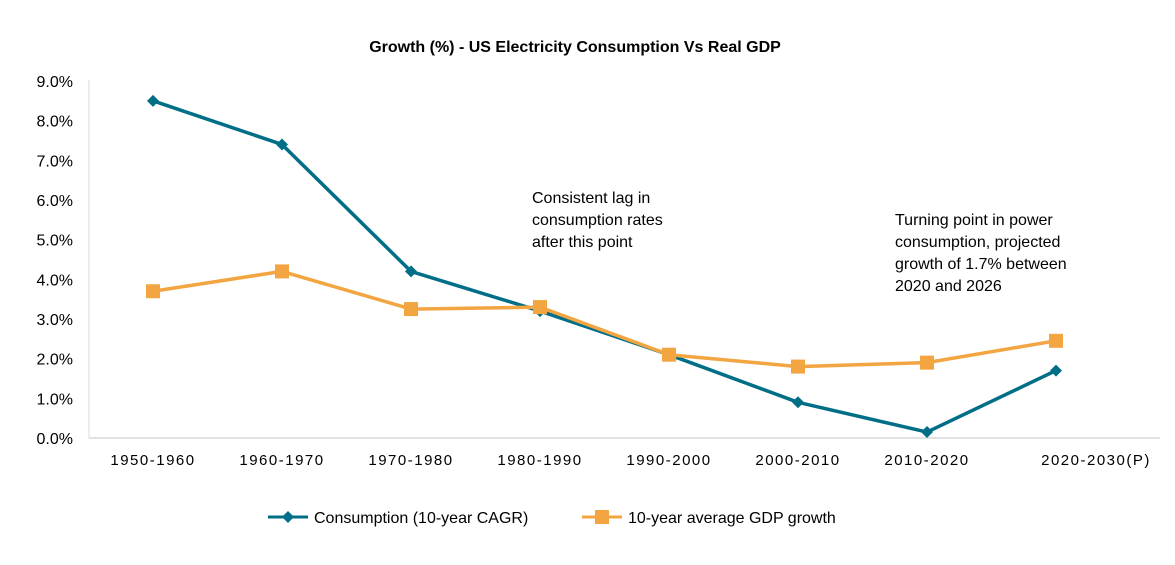  Describe the element at coordinates (797, 460) in the screenshot. I see `x-tick-label: 2000-2010` at that location.